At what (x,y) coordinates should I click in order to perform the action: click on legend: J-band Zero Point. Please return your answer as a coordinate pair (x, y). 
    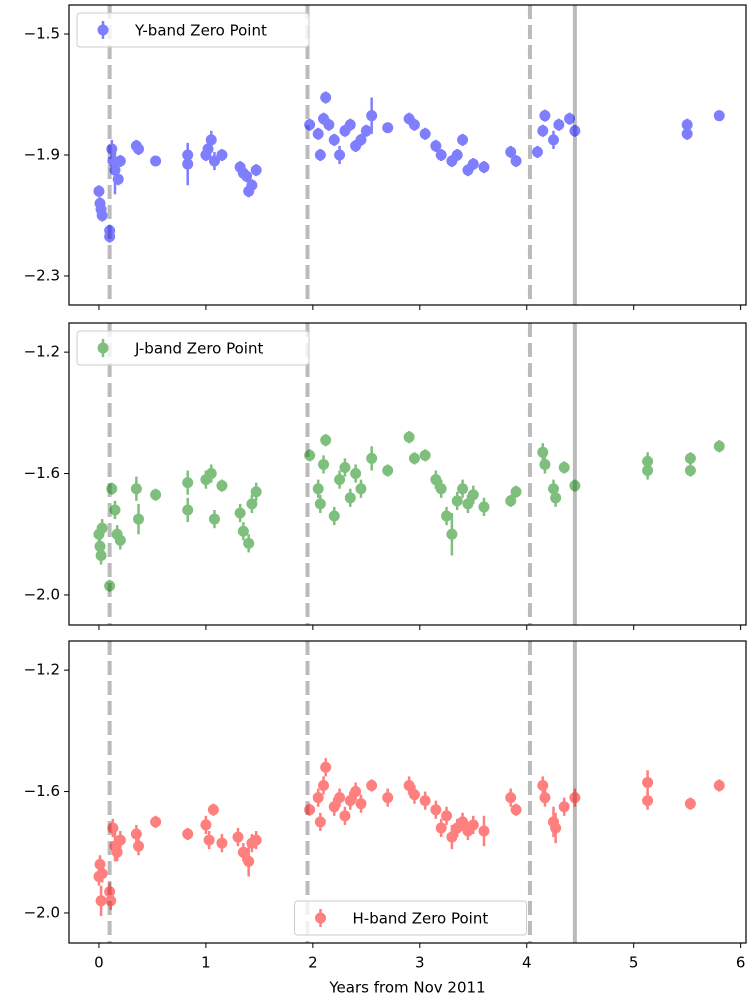
    Looking at the image, I should click on (193, 348).